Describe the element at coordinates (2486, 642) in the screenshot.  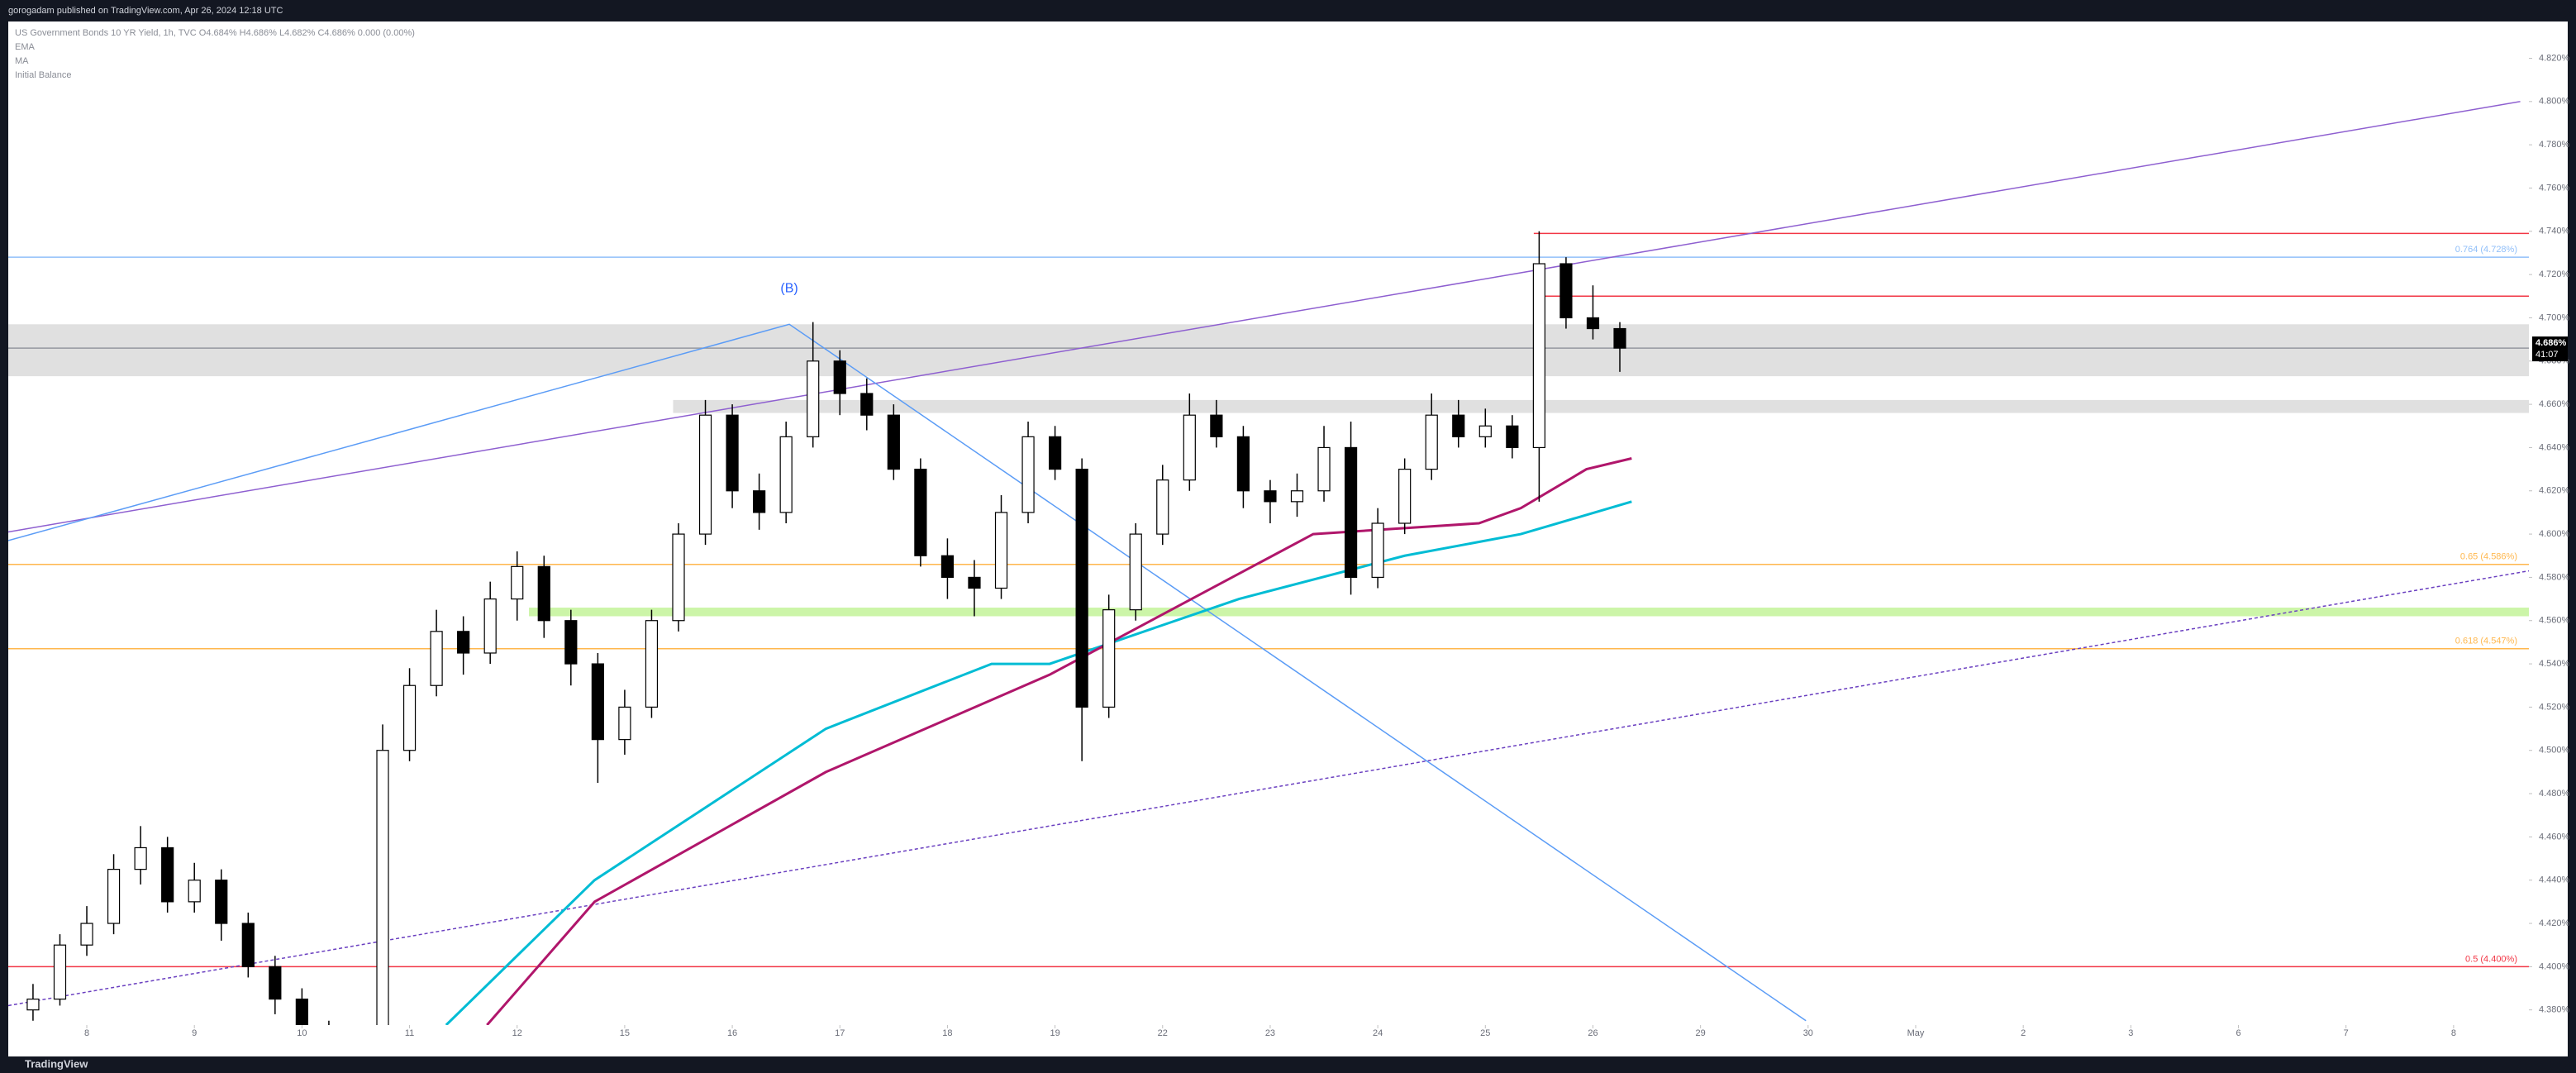
I see `fib-label: 0.618 (4.547%)` at that location.